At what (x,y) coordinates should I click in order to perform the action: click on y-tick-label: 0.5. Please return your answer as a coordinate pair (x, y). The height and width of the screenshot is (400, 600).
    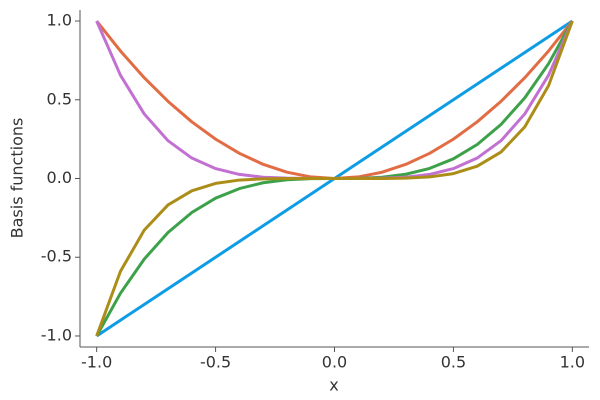
    Looking at the image, I should click on (59, 98).